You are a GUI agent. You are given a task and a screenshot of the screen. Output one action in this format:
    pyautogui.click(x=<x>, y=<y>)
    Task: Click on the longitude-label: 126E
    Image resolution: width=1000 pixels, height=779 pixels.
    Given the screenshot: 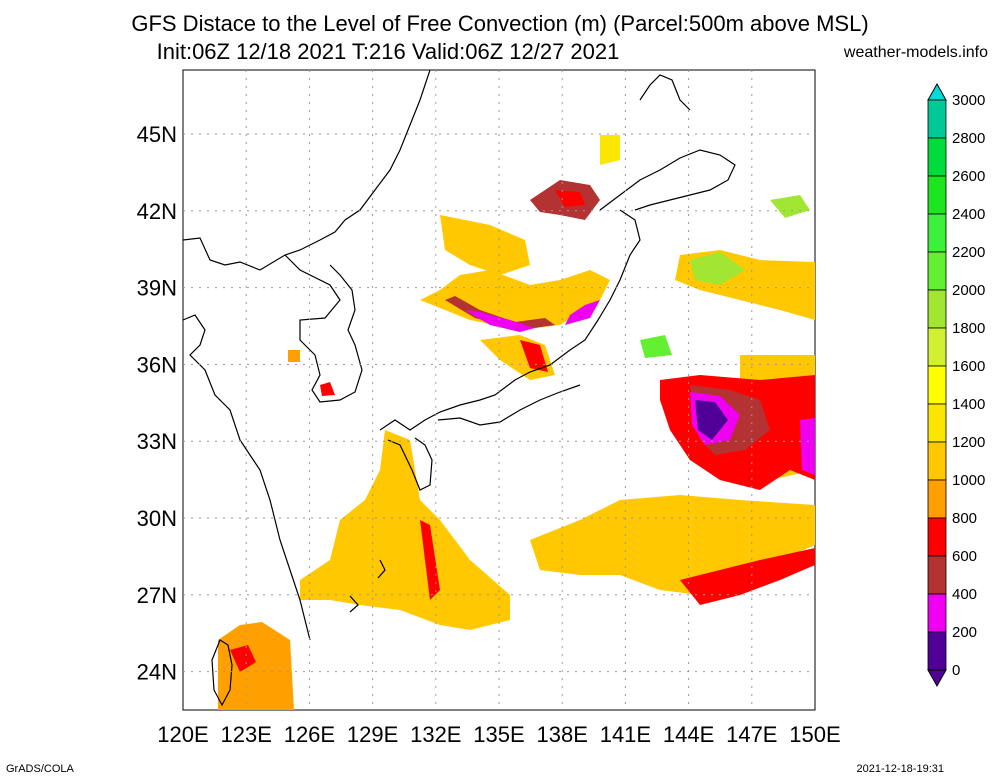 What is the action you would take?
    pyautogui.click(x=309, y=734)
    